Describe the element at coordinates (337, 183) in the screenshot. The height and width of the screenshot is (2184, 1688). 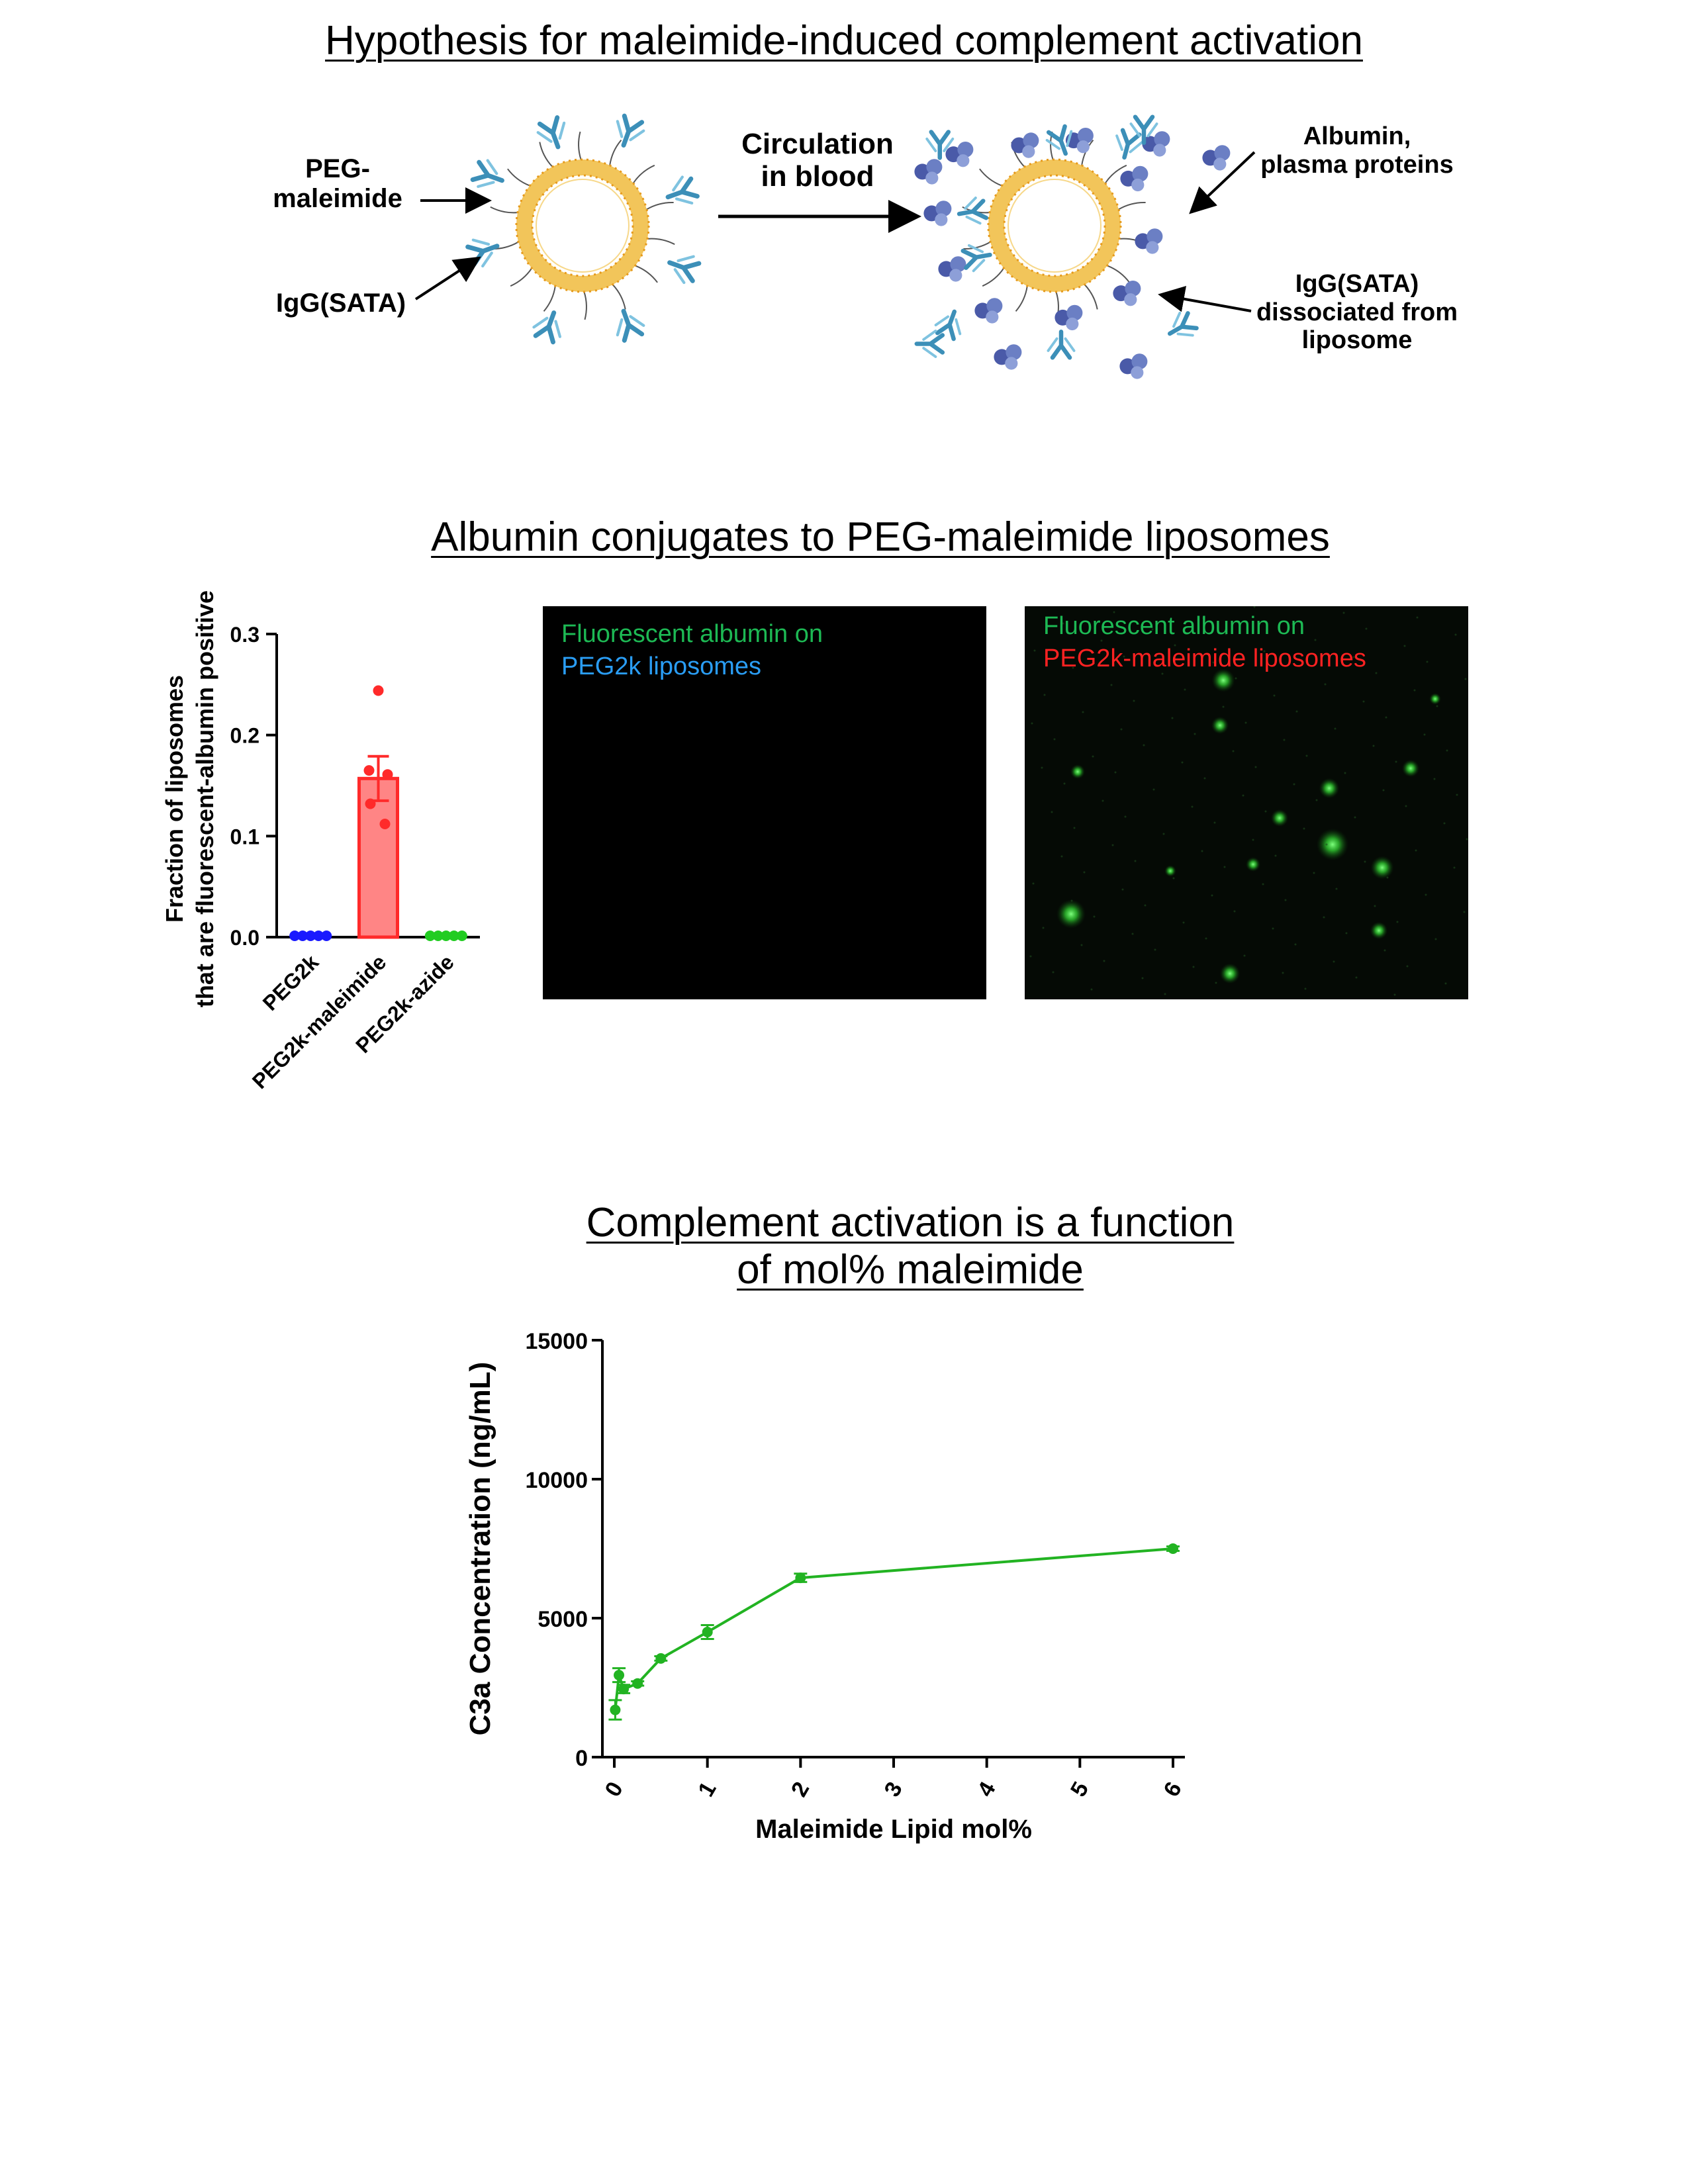
I see `peg-maleimide-label: PEG- maleimide` at that location.